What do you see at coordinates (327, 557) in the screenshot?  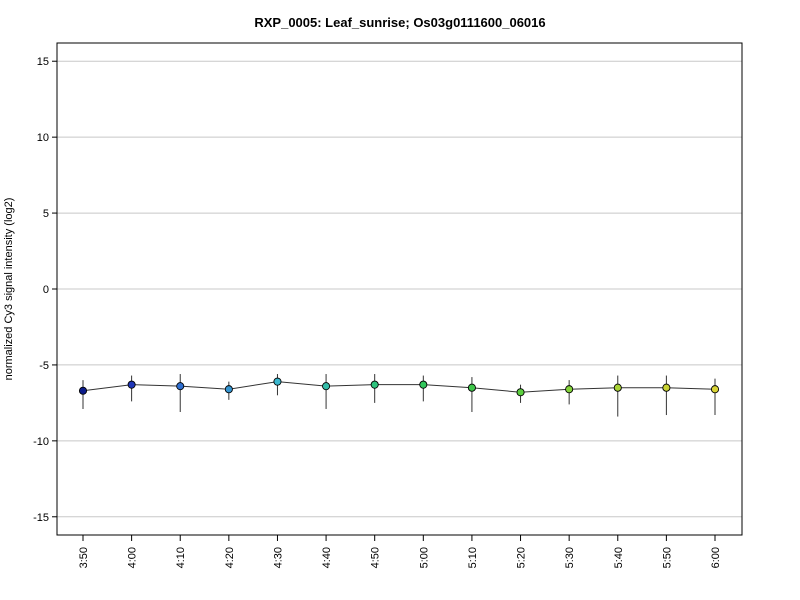 I see `x-tick-label: 4:40` at bounding box center [327, 557].